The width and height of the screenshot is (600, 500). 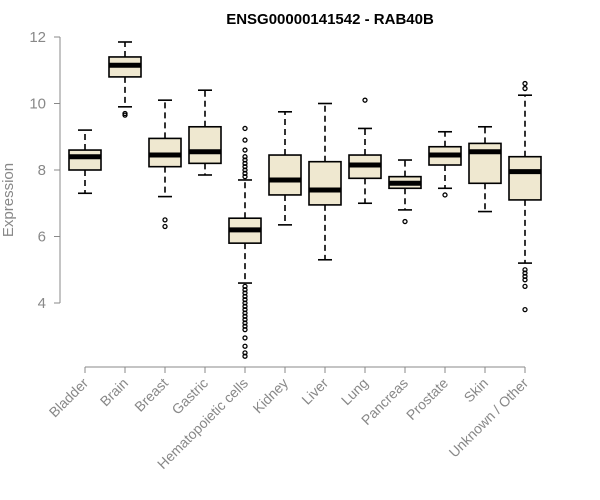 I want to click on y-tick-label: 10, so click(x=37, y=104).